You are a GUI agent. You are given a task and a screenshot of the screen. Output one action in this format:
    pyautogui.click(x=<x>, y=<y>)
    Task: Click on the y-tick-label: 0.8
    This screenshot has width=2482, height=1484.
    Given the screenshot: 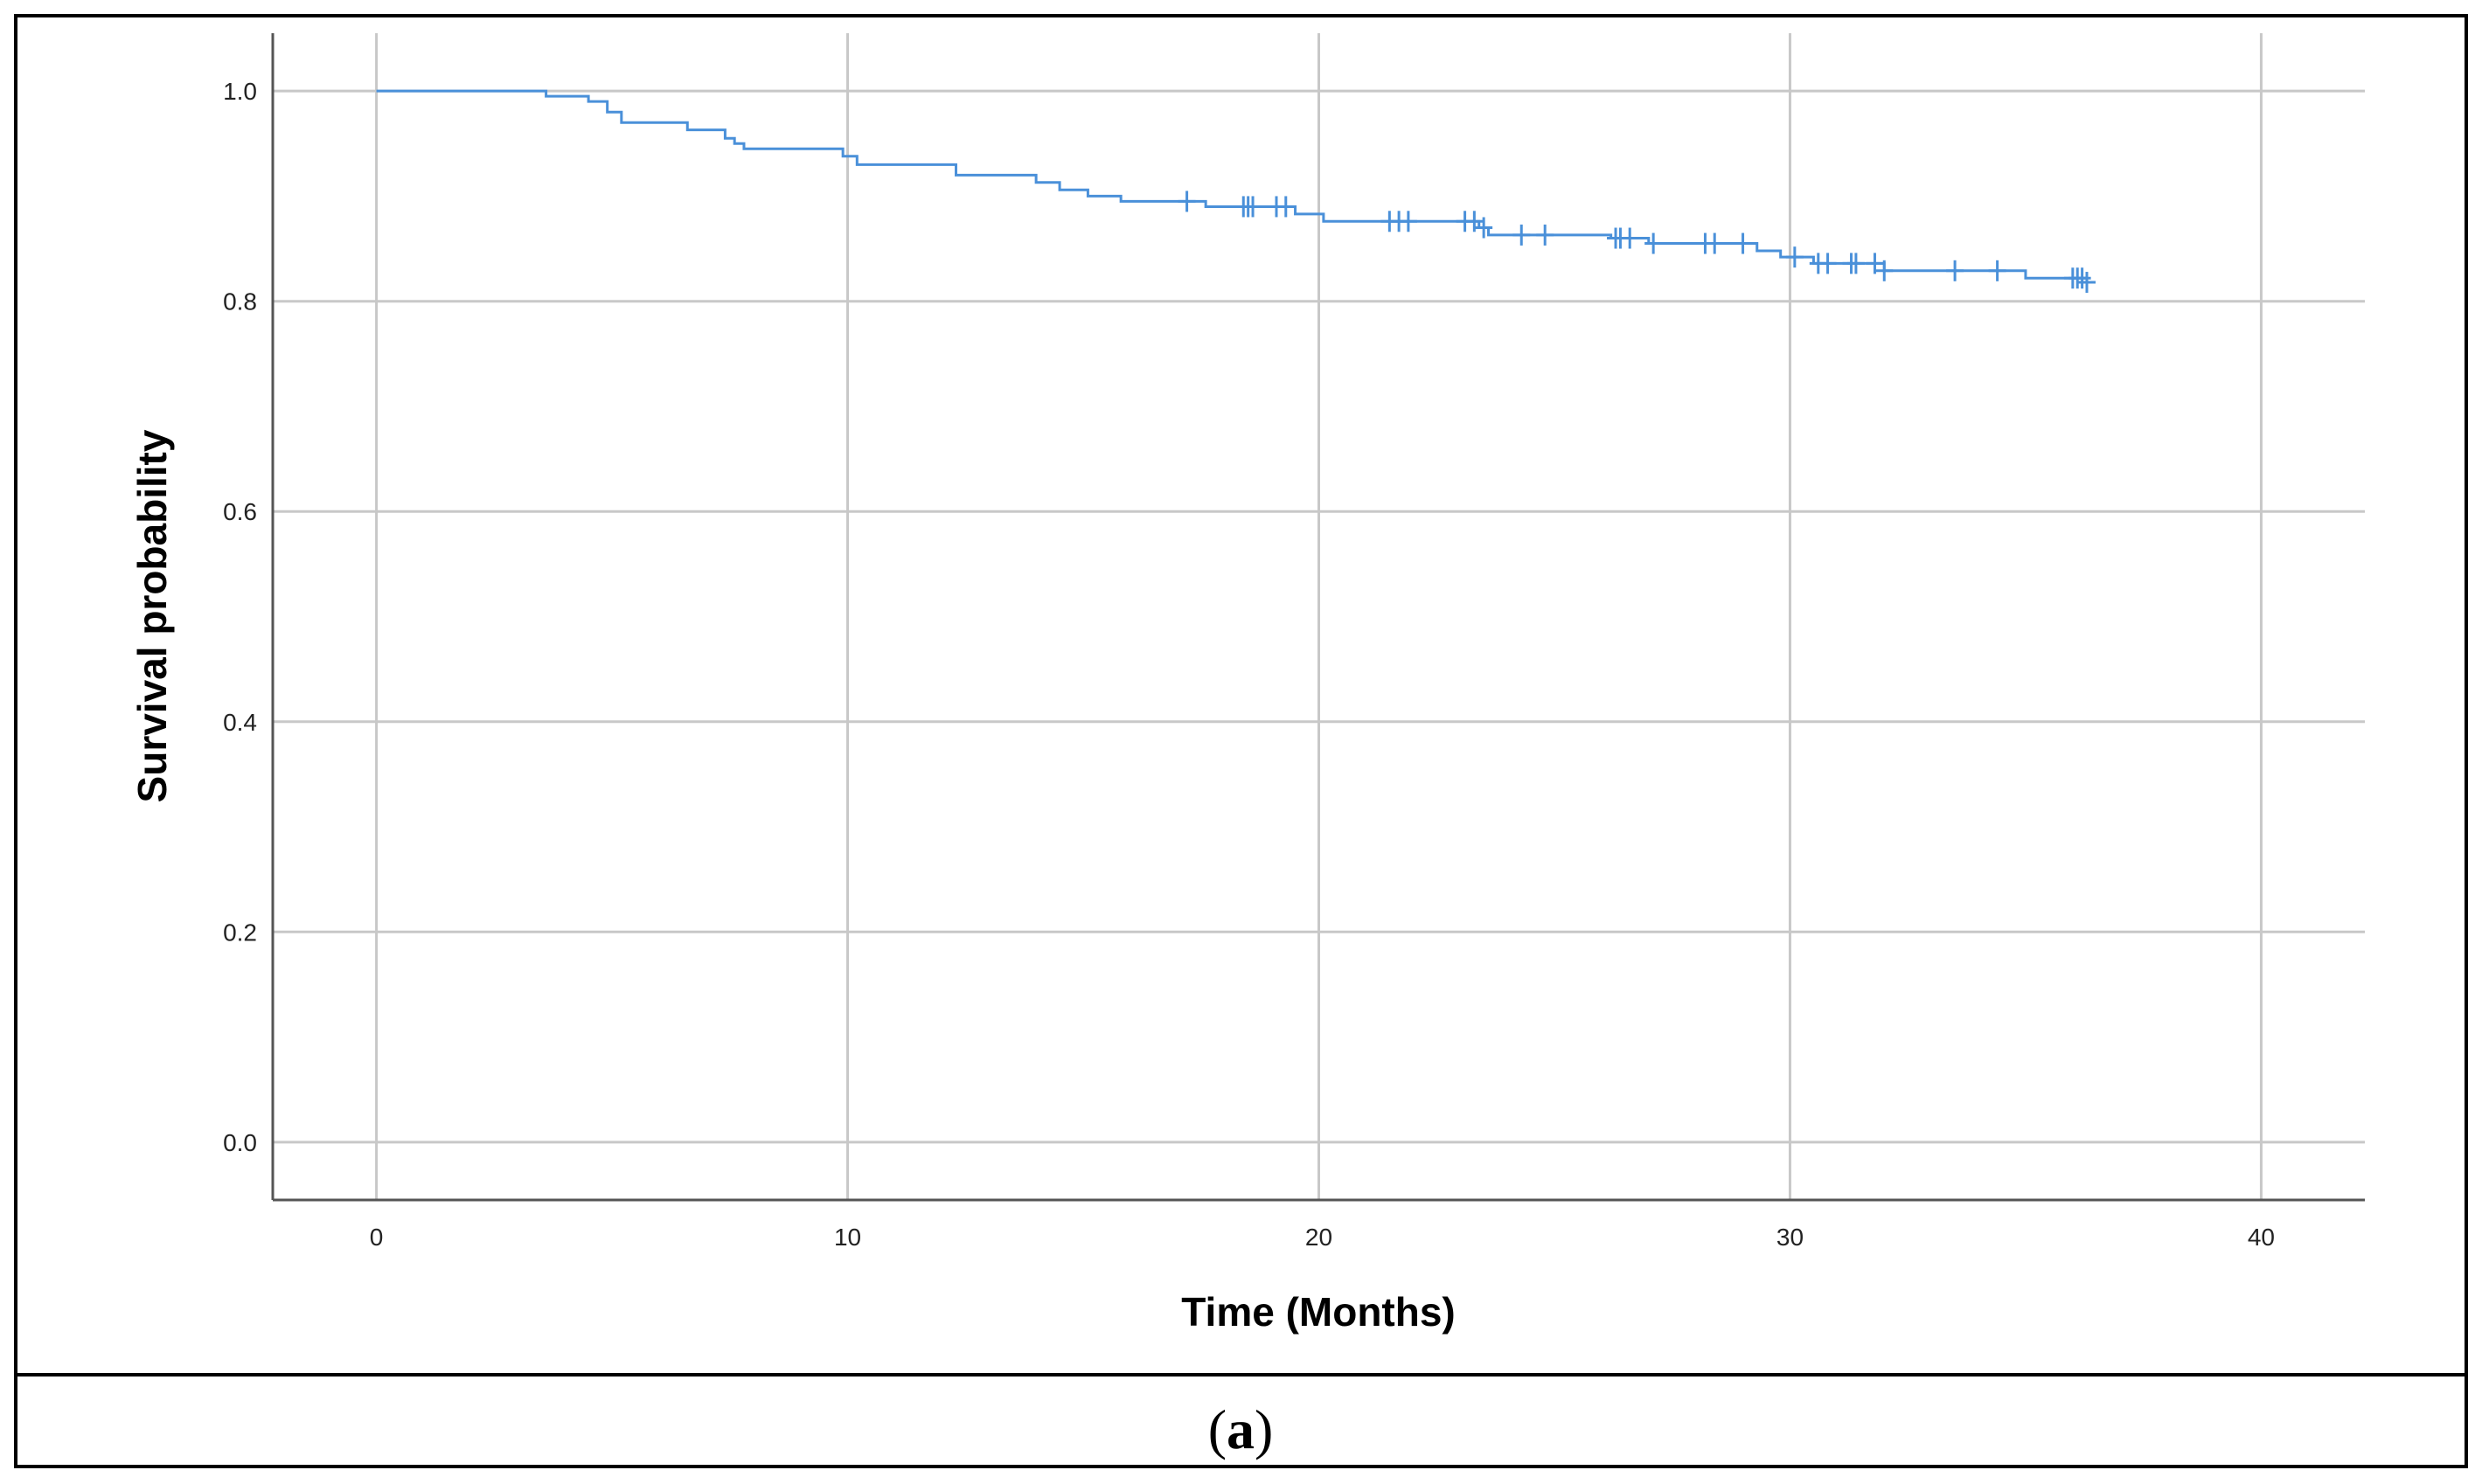 What is the action you would take?
    pyautogui.click(x=240, y=302)
    